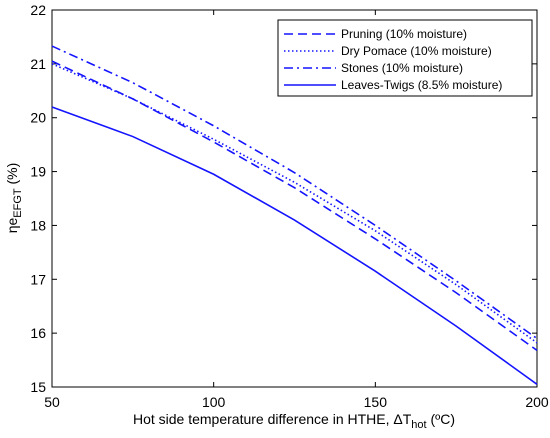  Describe the element at coordinates (38, 279) in the screenshot. I see `y-tick-label: 17` at that location.